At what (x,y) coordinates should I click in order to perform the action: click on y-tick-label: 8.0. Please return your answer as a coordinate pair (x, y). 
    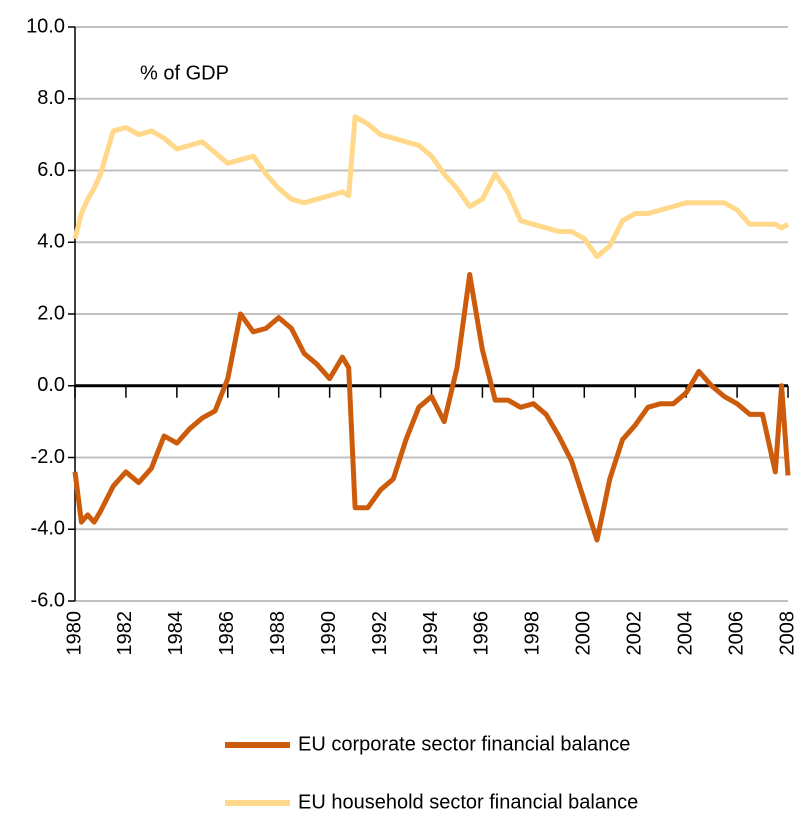
    Looking at the image, I should click on (51, 98).